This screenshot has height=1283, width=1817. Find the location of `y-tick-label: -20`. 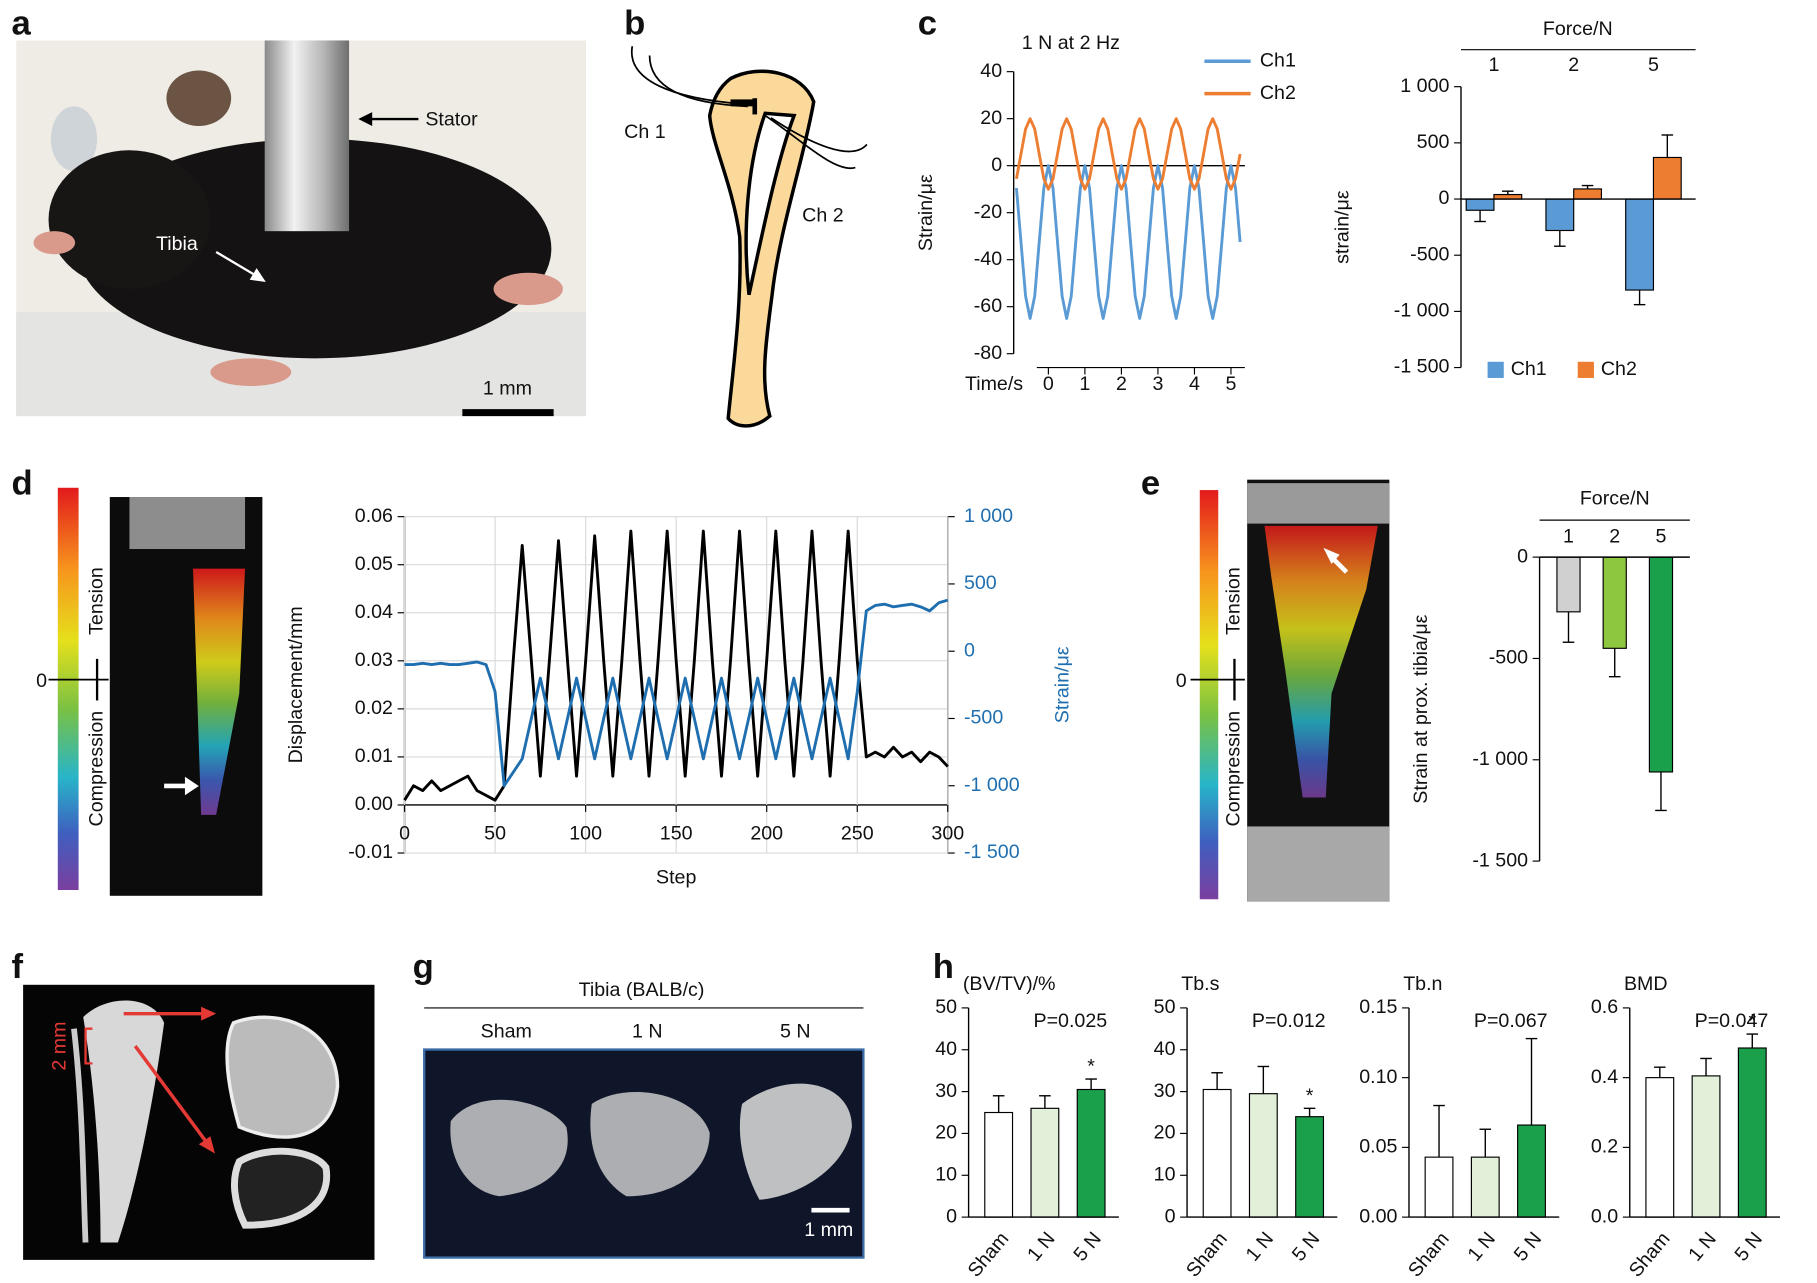

y-tick-label: -20 is located at coordinates (988, 212).